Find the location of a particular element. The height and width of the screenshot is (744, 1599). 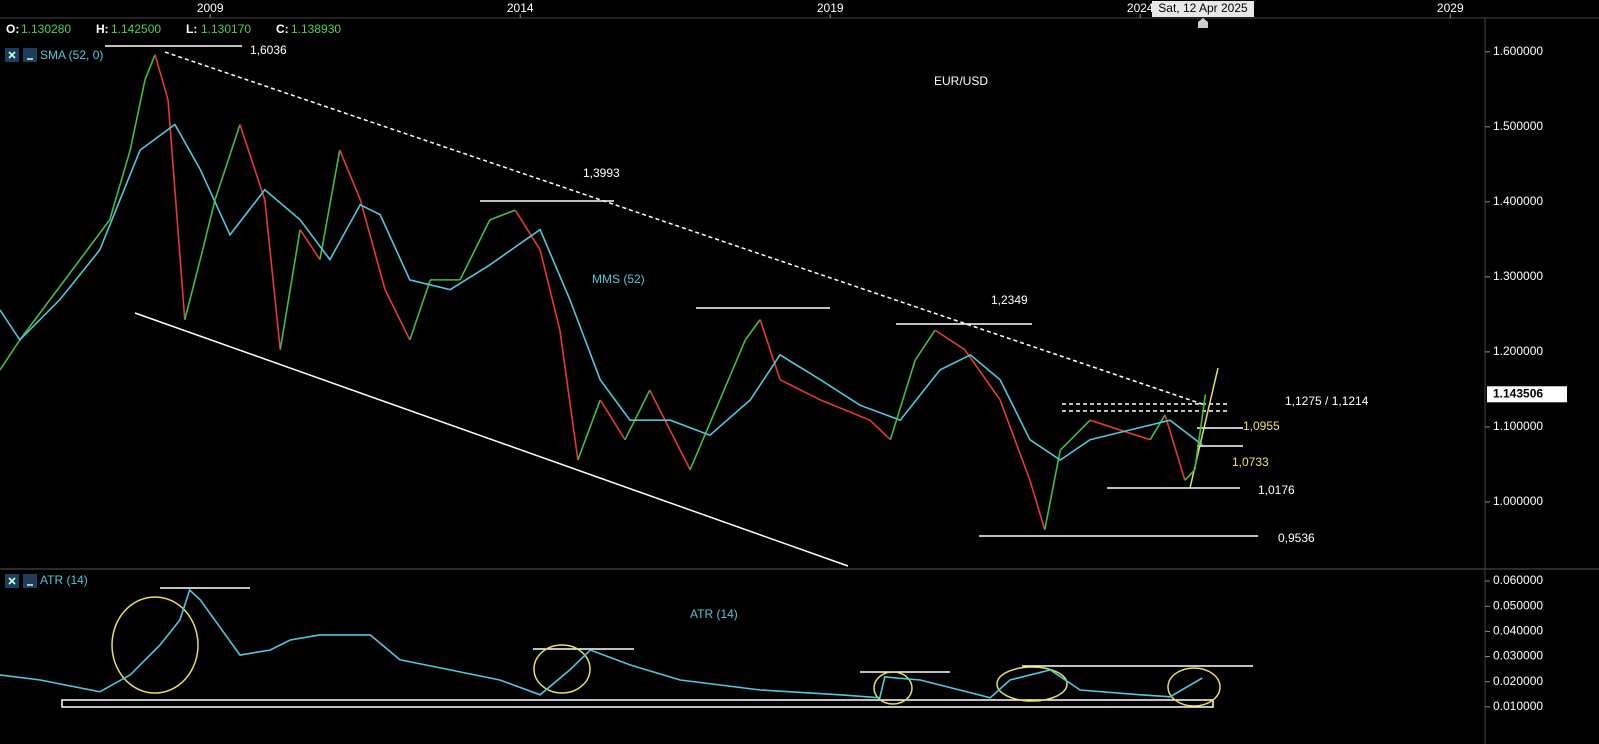

x-tick-label: 2009 is located at coordinates (210, 8).